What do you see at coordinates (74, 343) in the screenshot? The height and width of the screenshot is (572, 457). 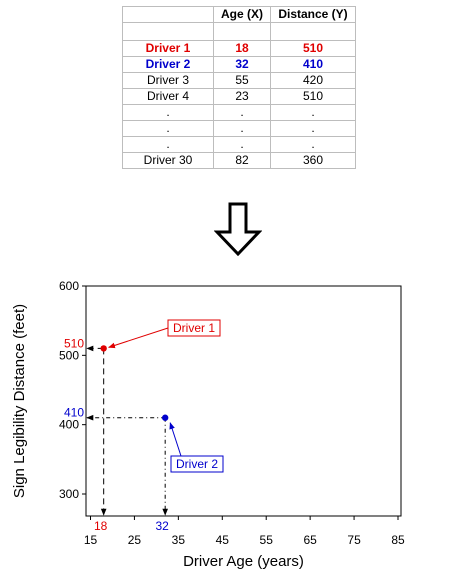 I see `point-y-value-label: 510` at bounding box center [74, 343].